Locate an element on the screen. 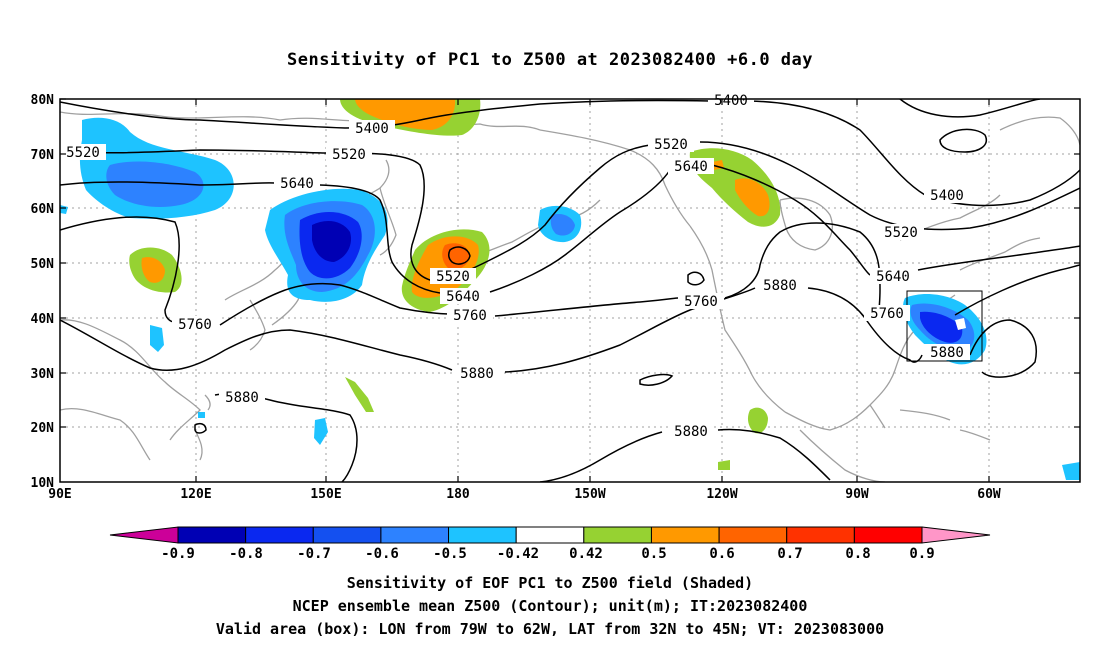 The image size is (1100, 650). positive-core-arctic is located at coordinates (405, 114).